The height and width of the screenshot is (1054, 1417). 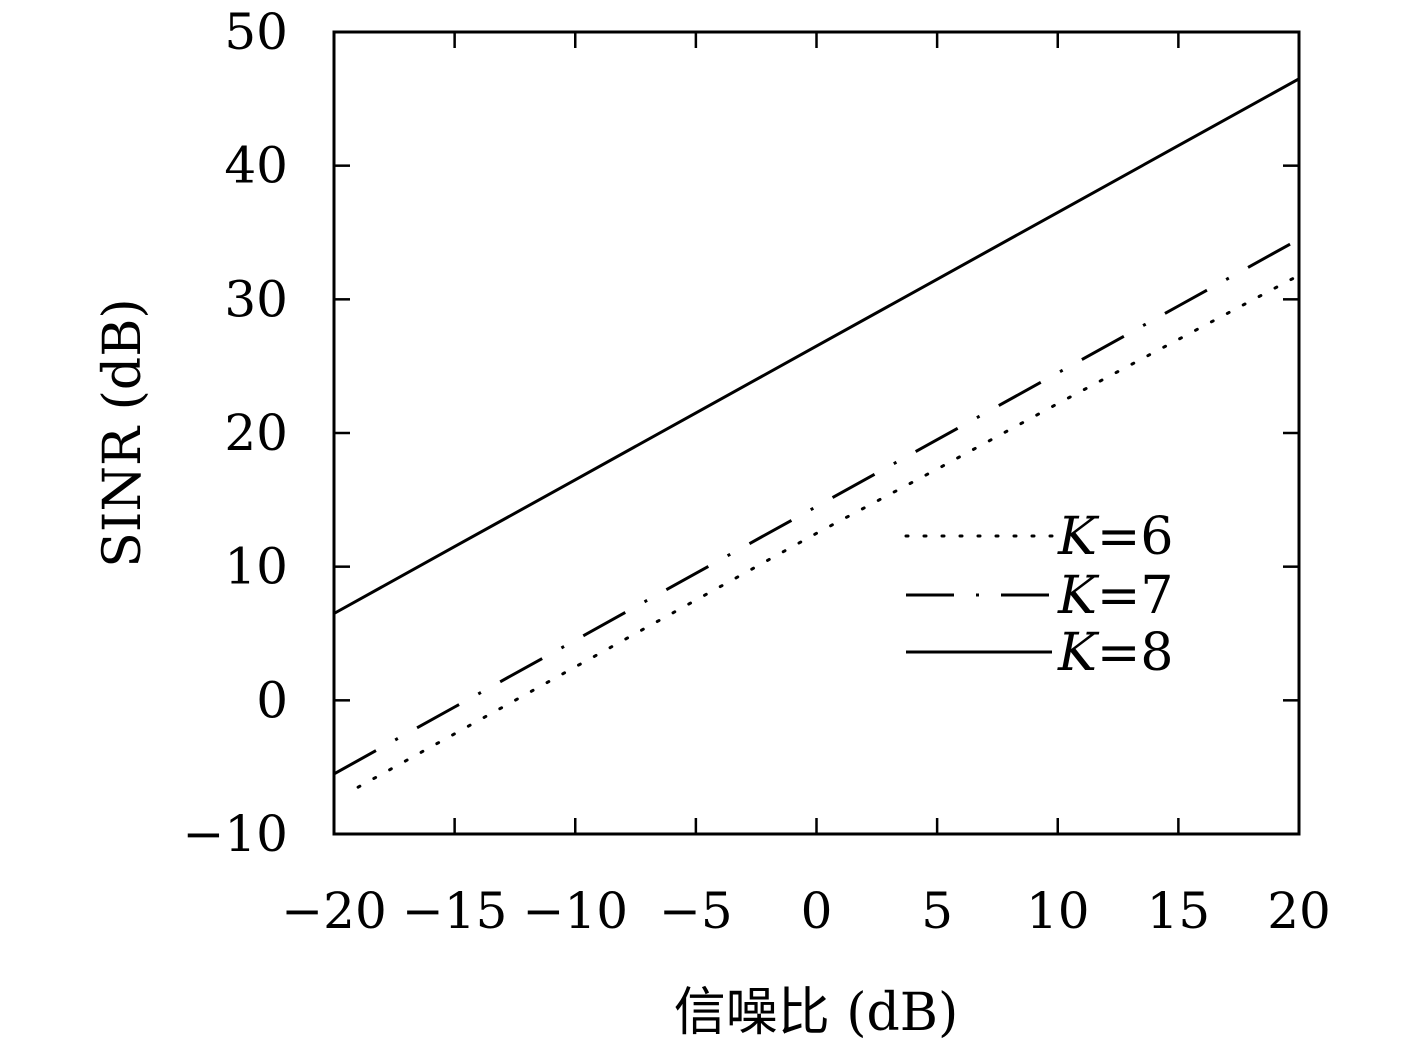 What do you see at coordinates (1115, 653) in the screenshot?
I see `legend-label: K=8` at bounding box center [1115, 653].